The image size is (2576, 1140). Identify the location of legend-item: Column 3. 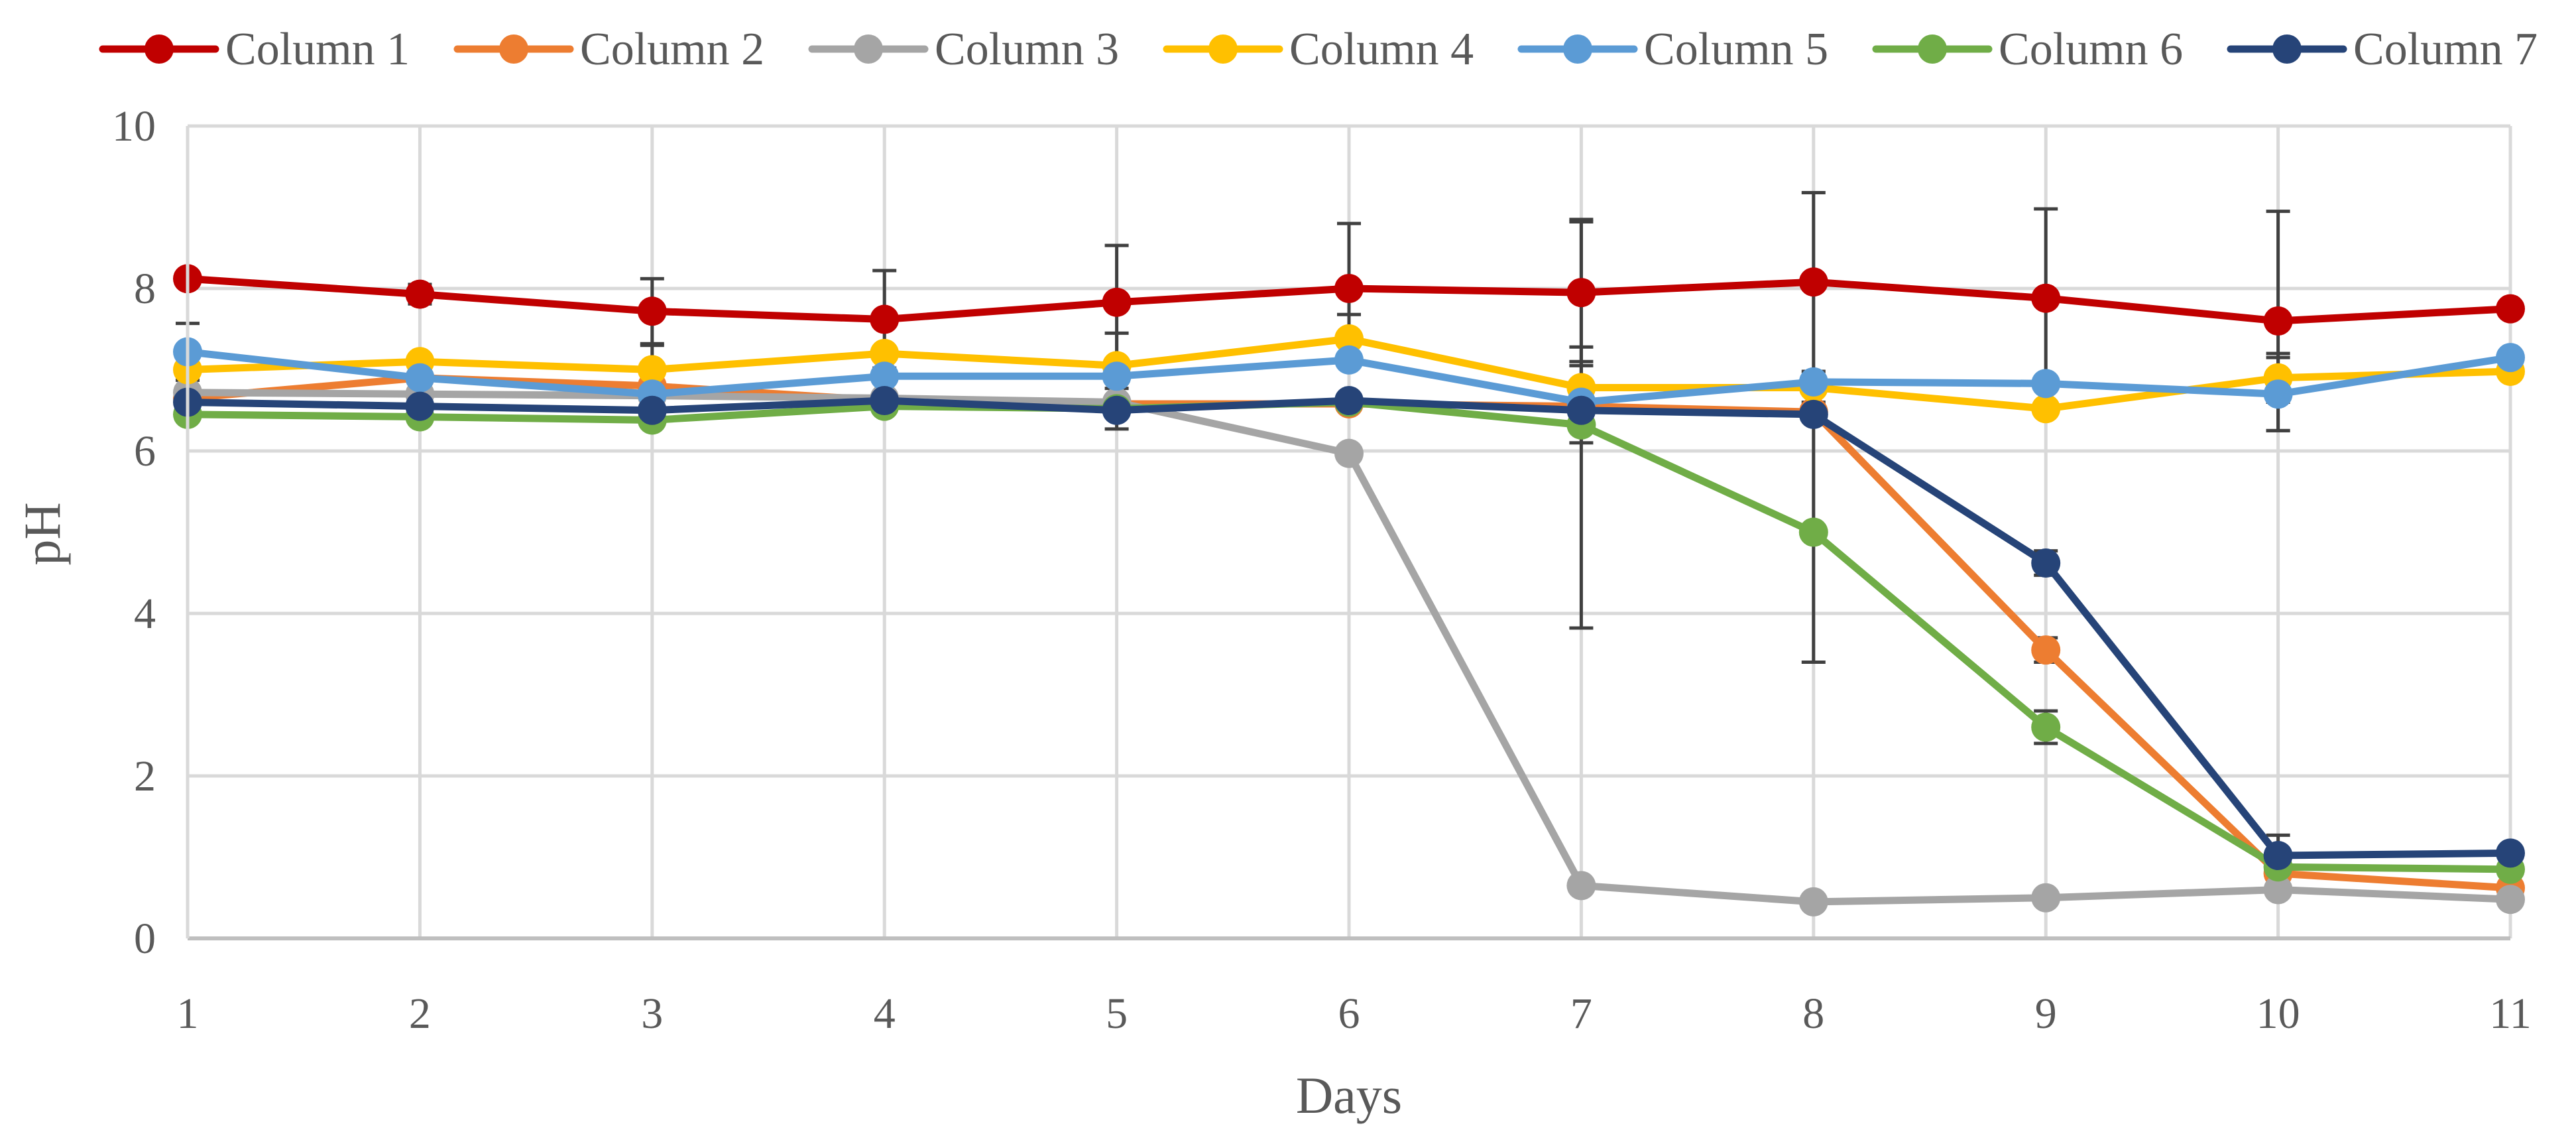
(963, 49).